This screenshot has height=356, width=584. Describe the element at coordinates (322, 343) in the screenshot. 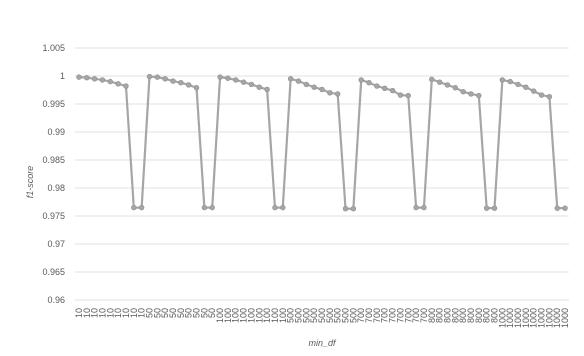

I see `x-axis-title: min_df` at that location.